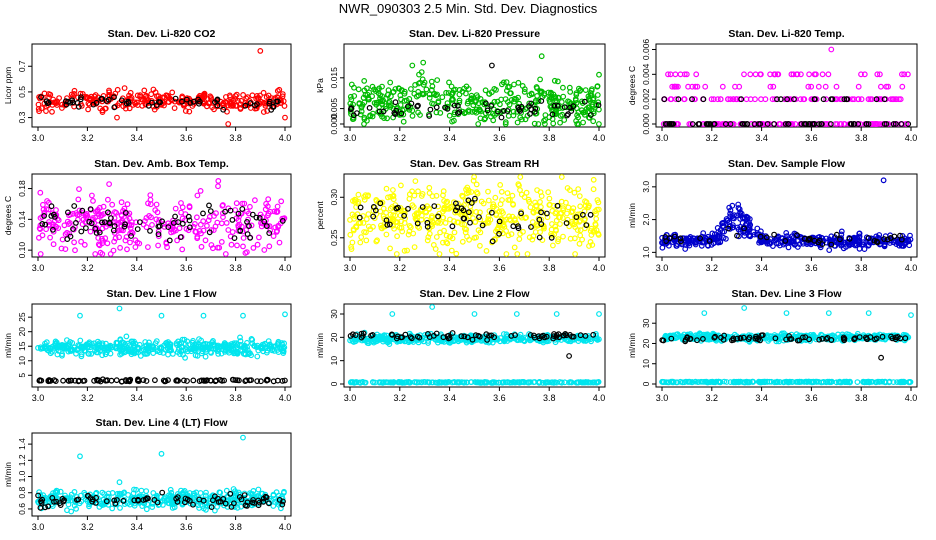 The image size is (936, 540). What do you see at coordinates (22, 509) in the screenshot?
I see `y-tick-label: 0.6` at bounding box center [22, 509].